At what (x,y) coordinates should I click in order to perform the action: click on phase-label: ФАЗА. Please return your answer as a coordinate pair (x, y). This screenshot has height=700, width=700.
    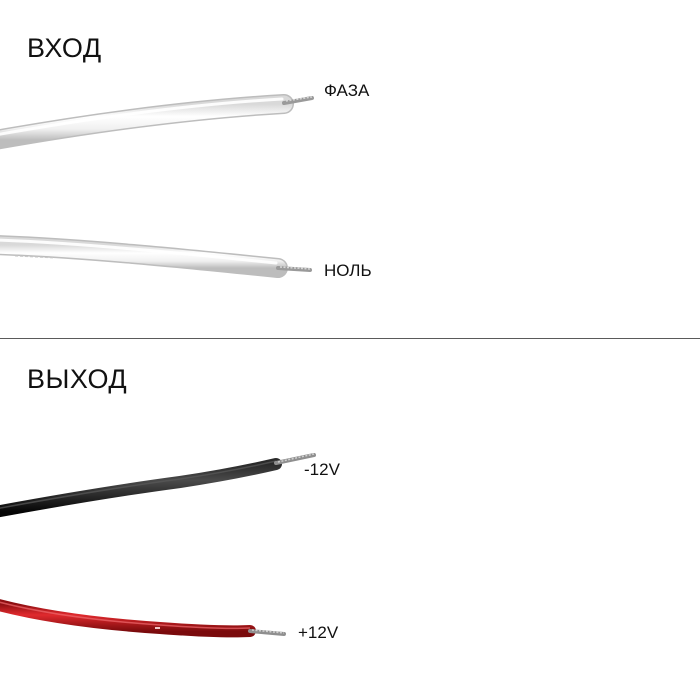
    Looking at the image, I should click on (347, 90).